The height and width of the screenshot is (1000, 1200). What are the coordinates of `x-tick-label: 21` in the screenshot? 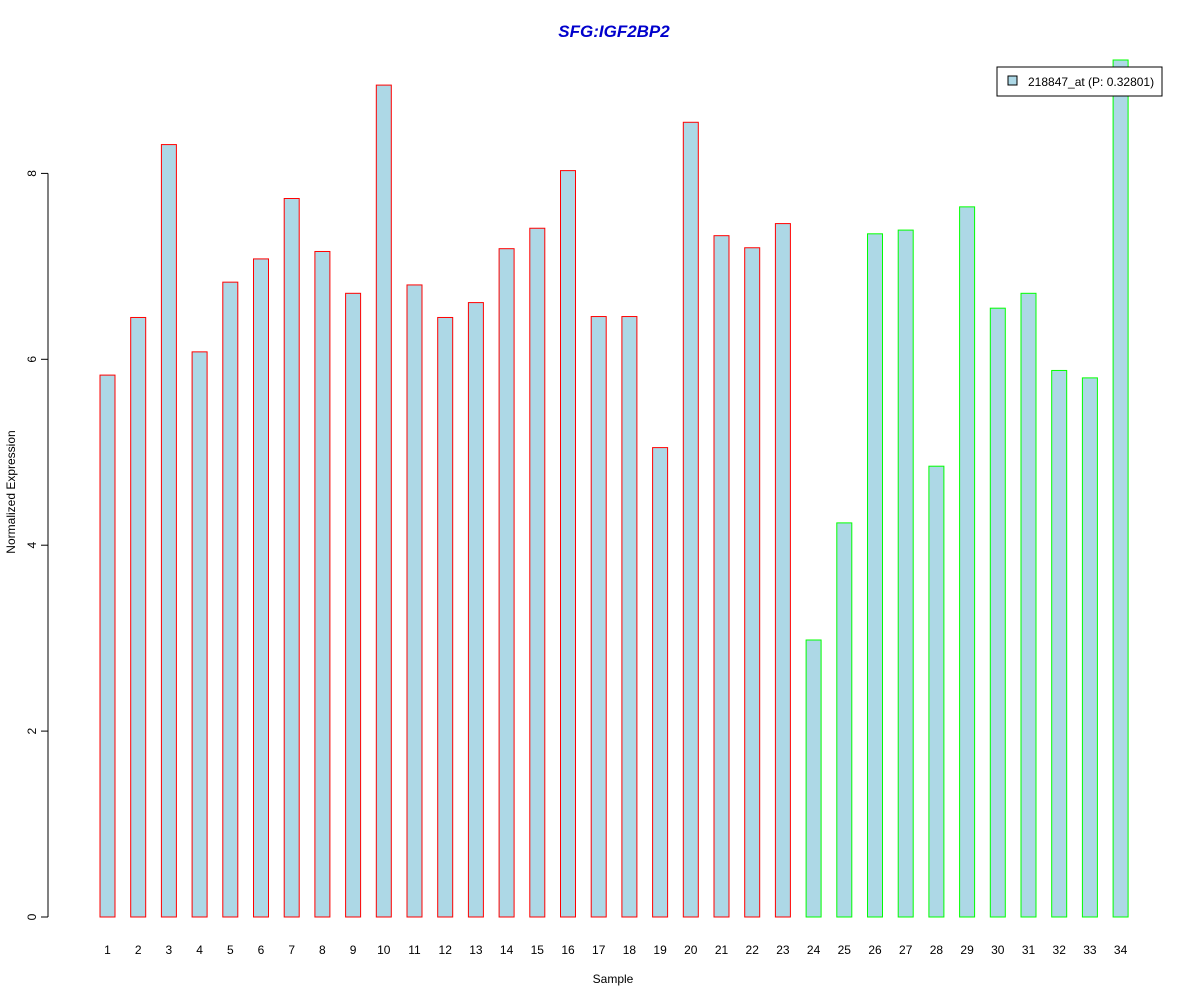 It's located at (722, 950).